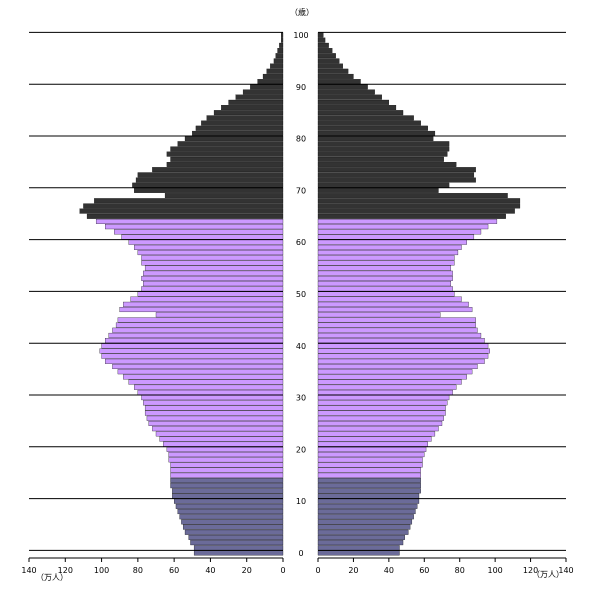 This screenshot has height=590, width=598. I want to click on age-tick-label: 100, so click(300, 35).